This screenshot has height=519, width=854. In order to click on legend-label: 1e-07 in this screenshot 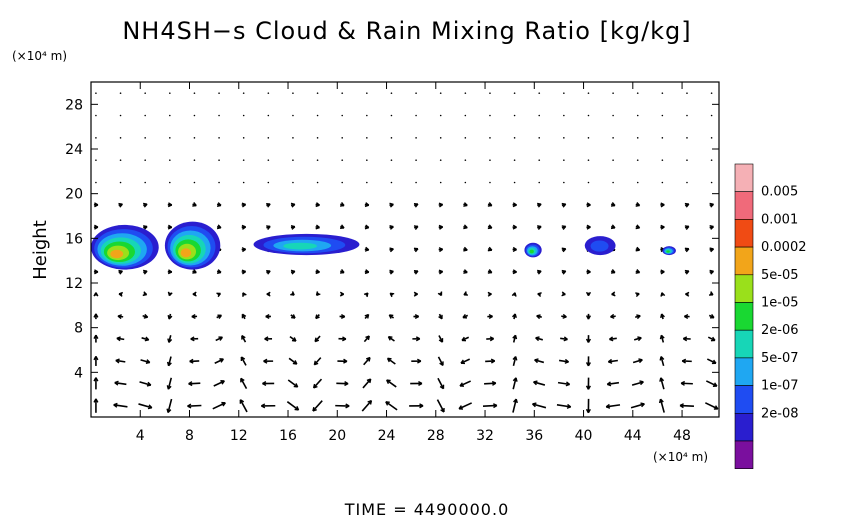, I will do `click(780, 386)`.